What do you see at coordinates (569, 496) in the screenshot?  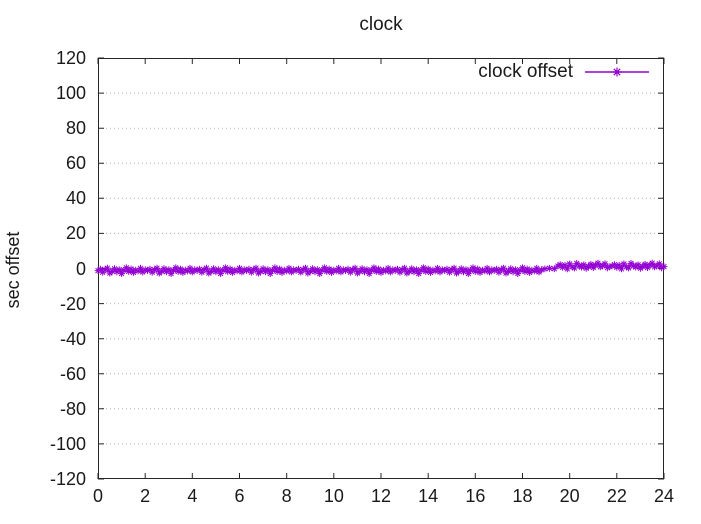 I see `x-tick-label: 20` at bounding box center [569, 496].